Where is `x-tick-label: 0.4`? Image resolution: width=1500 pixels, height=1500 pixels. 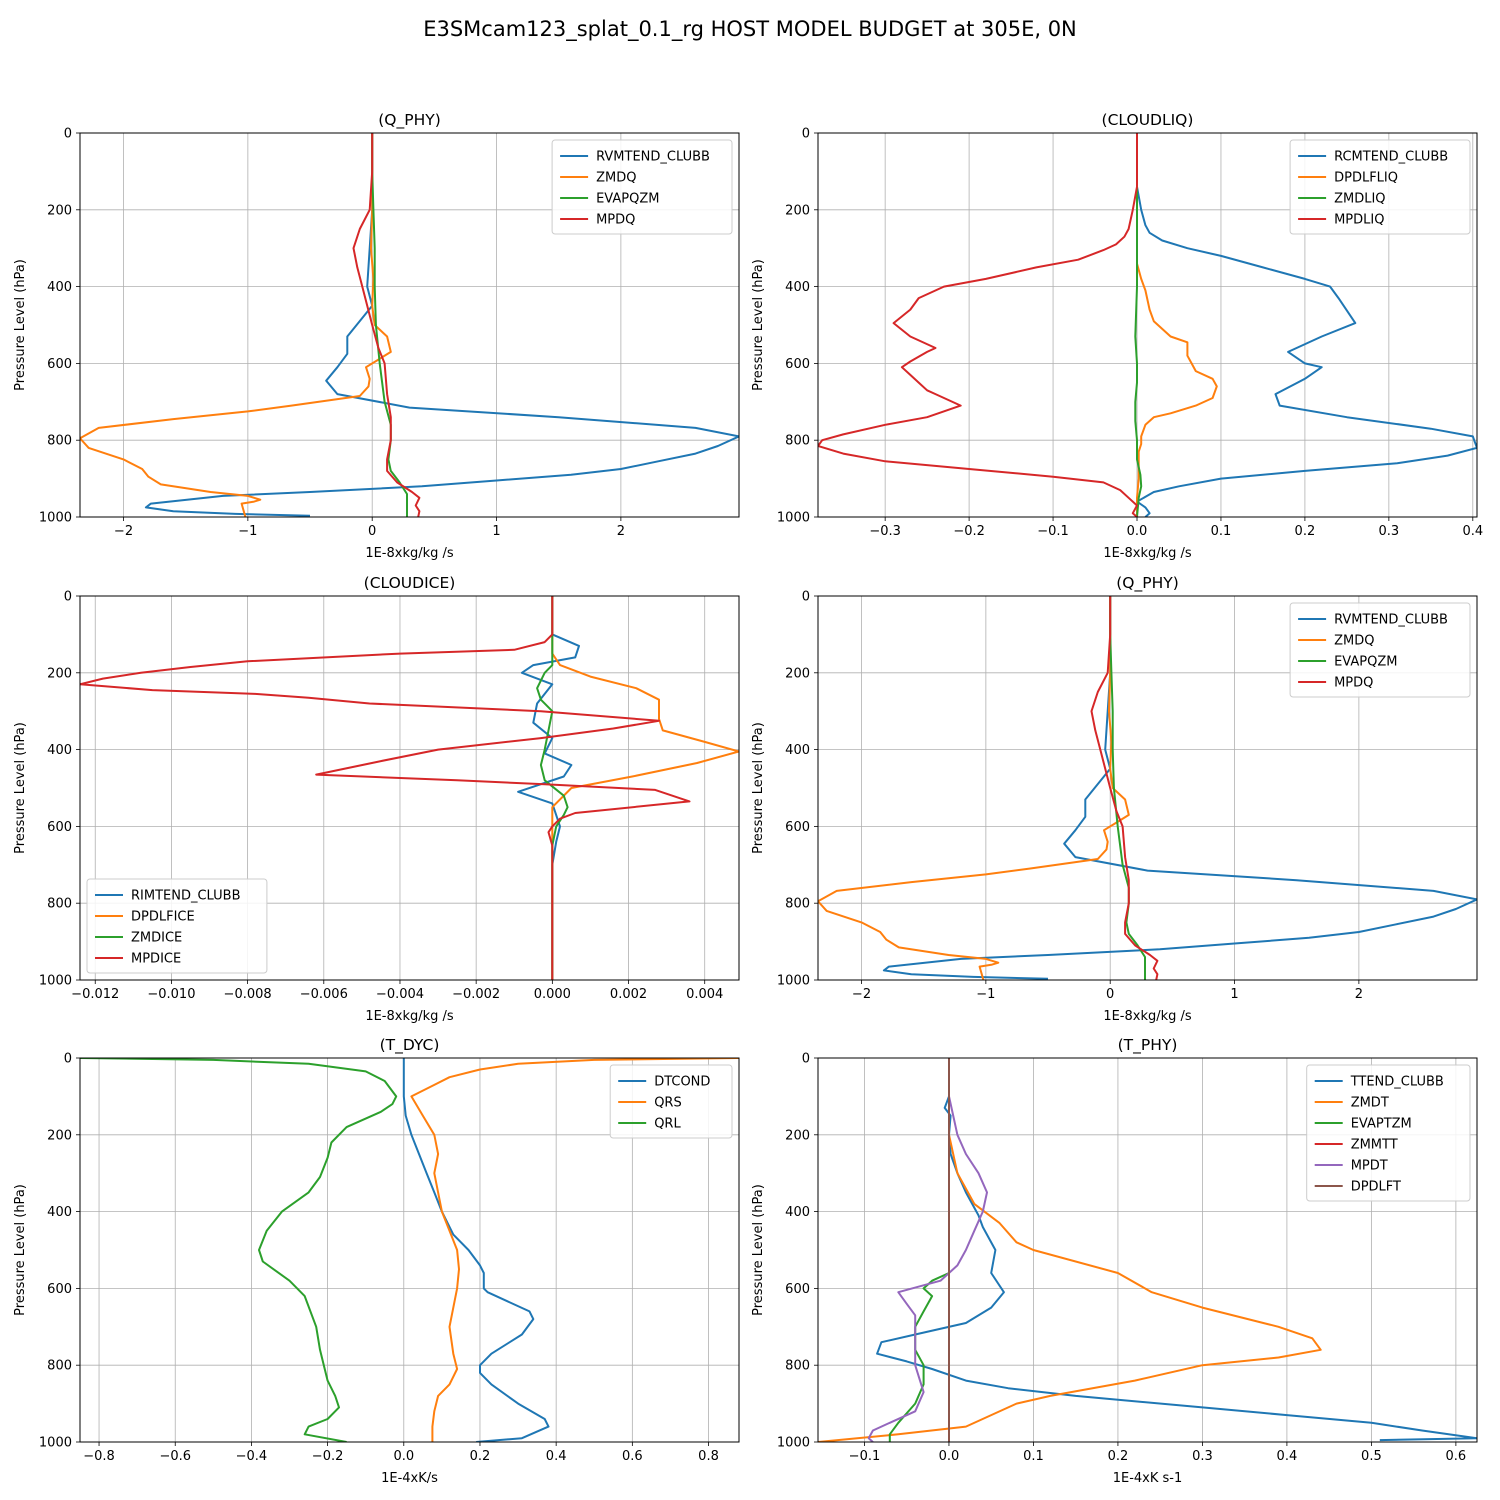 x-tick-label: 0.4 is located at coordinates (1472, 531).